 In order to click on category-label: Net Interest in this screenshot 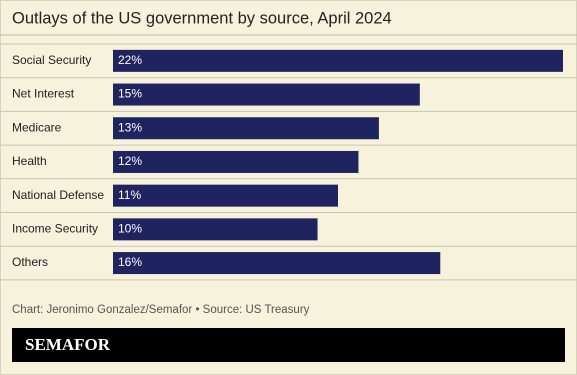, I will do `click(43, 94)`.